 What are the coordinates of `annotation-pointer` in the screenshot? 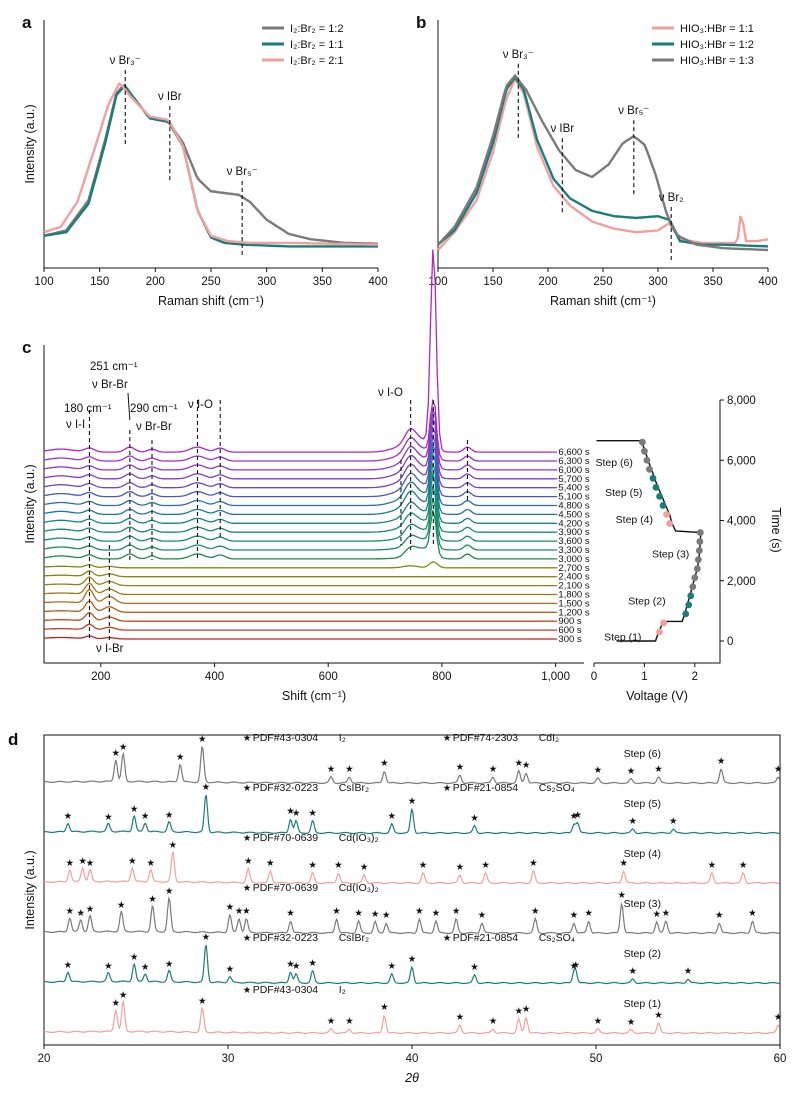 It's located at (129, 406).